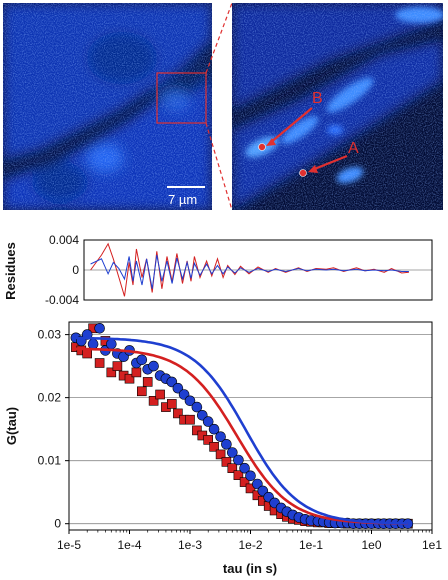 The width and height of the screenshot is (448, 580). Describe the element at coordinates (219, 166) in the screenshot. I see `zoom-connector-bottom` at that location.